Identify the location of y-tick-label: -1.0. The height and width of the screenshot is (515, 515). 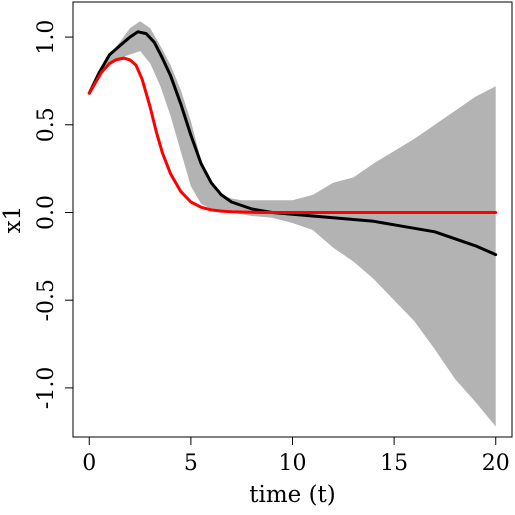
(46, 388).